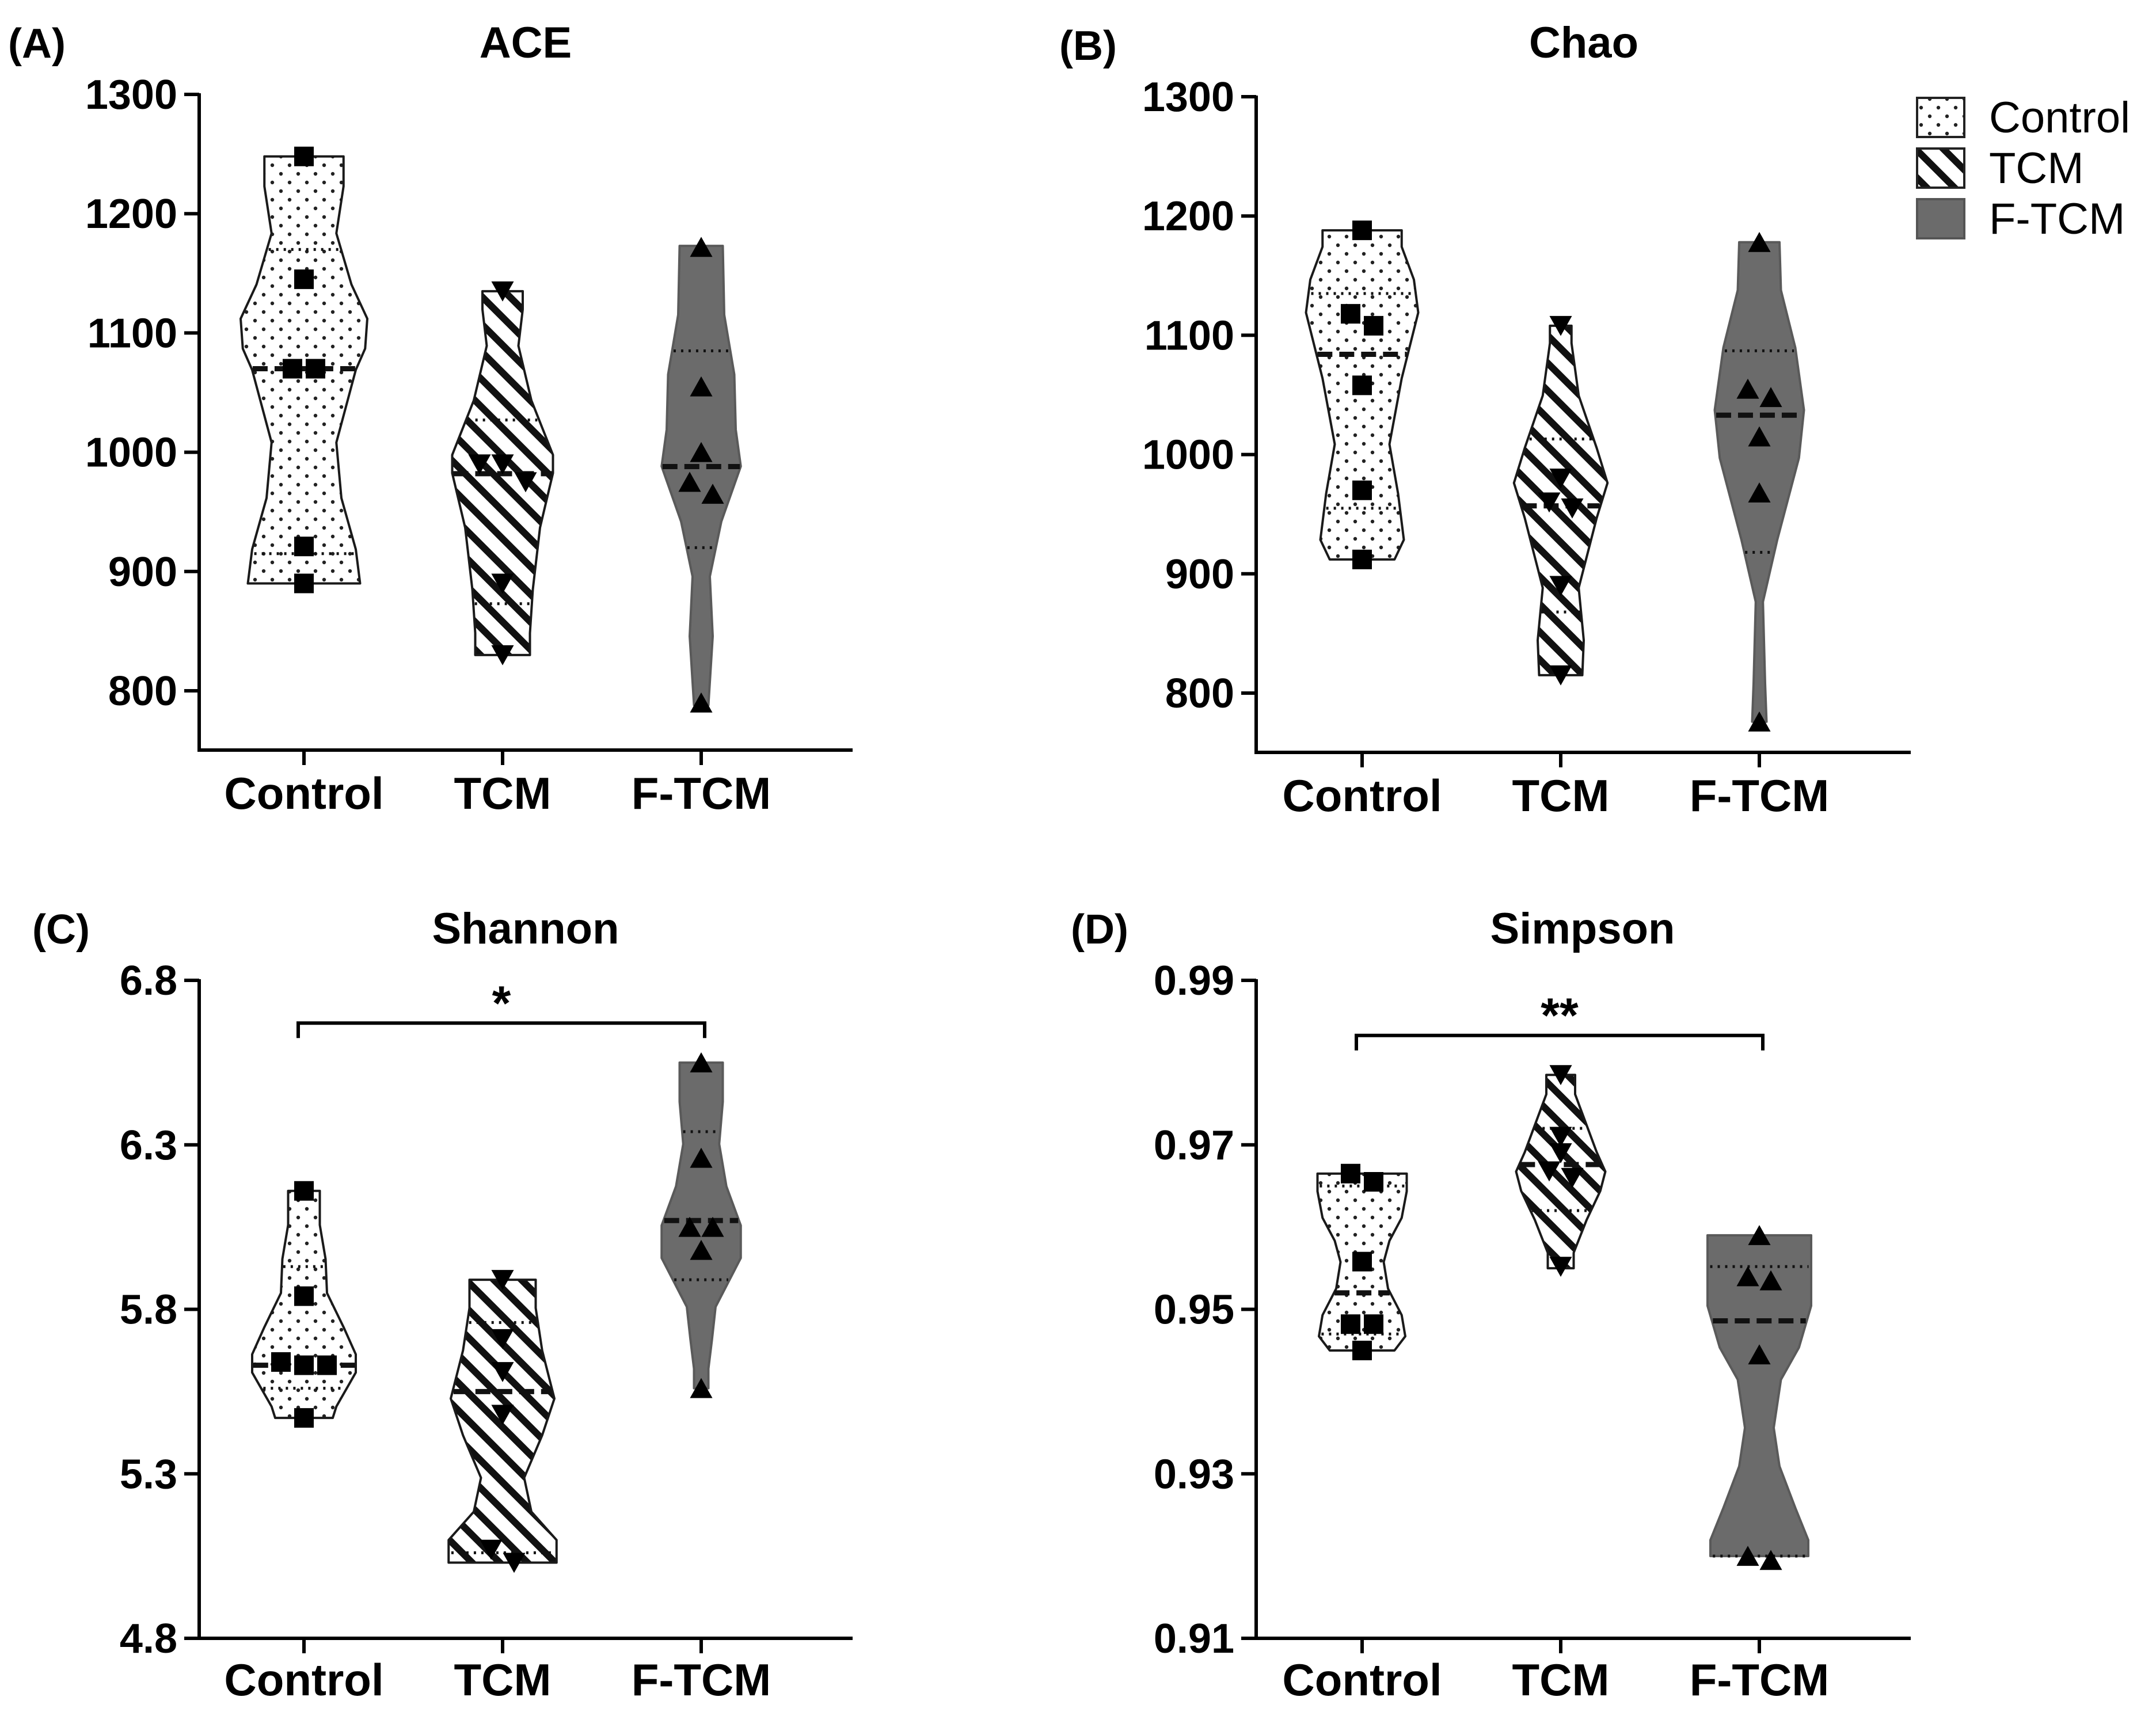  Describe the element at coordinates (1583, 42) in the screenshot. I see `chart-title: Chao` at that location.